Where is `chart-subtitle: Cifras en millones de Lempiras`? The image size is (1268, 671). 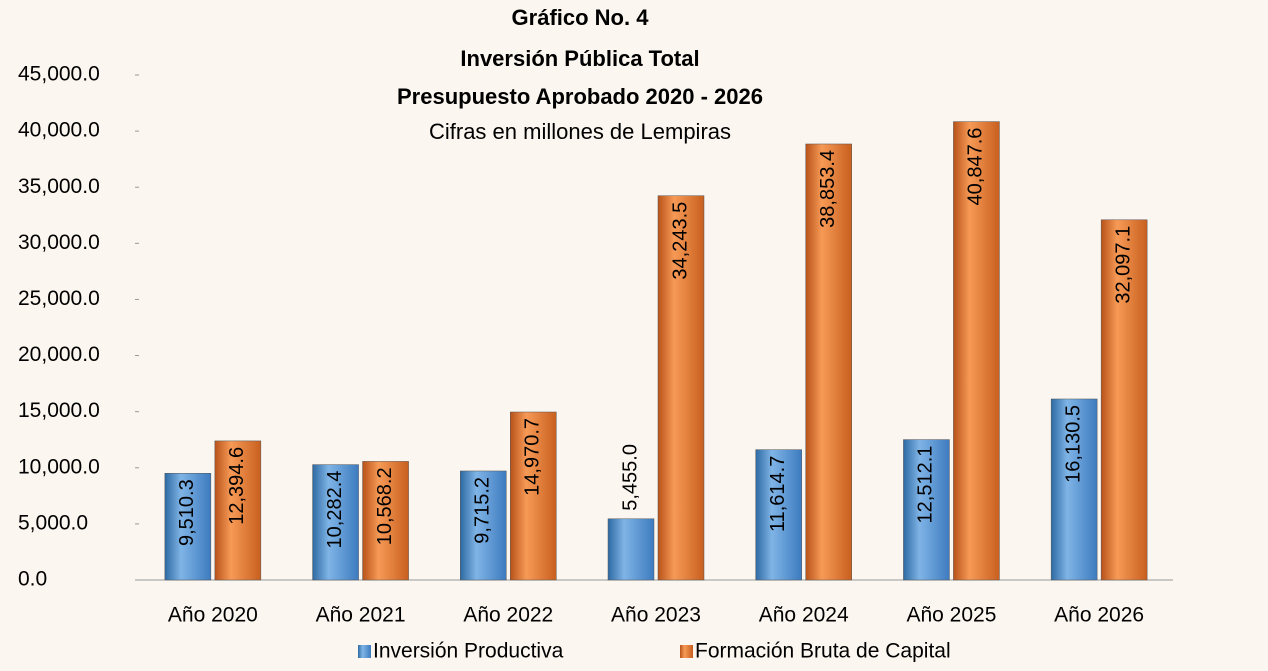 chart-subtitle: Cifras en millones de Lempiras is located at coordinates (580, 131).